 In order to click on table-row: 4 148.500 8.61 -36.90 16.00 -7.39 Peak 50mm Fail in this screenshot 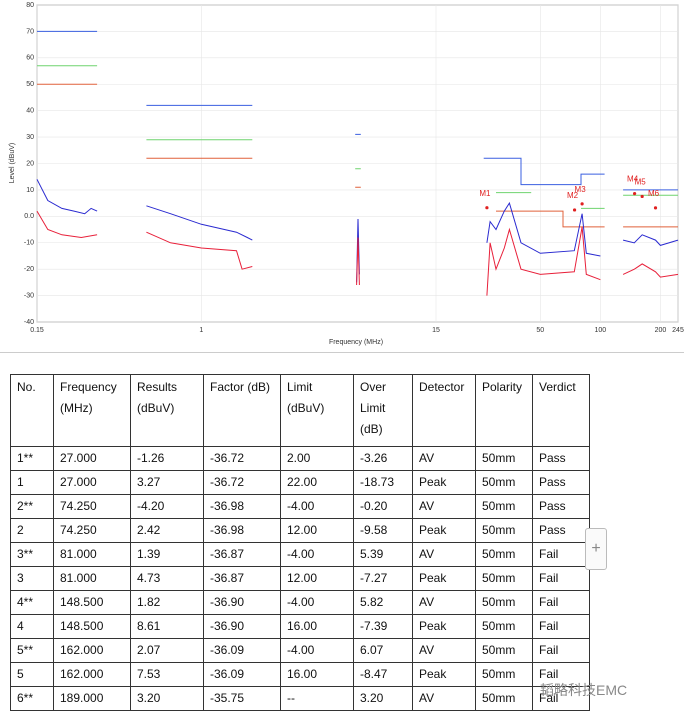, I will do `click(300, 626)`.